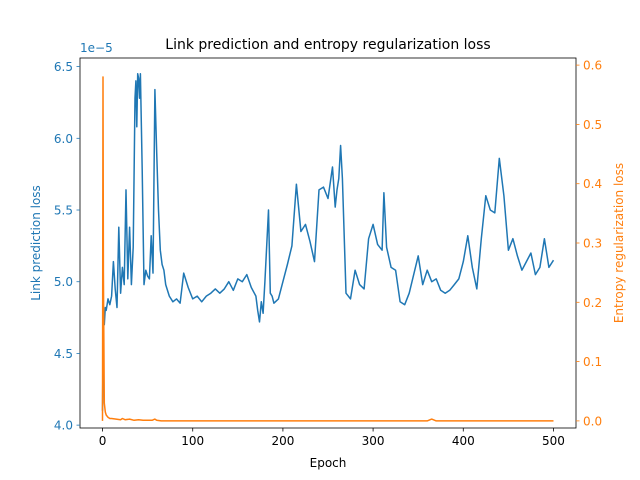 The width and height of the screenshot is (640, 480). I want to click on y-right-tick-label: 0.3, so click(592, 244).